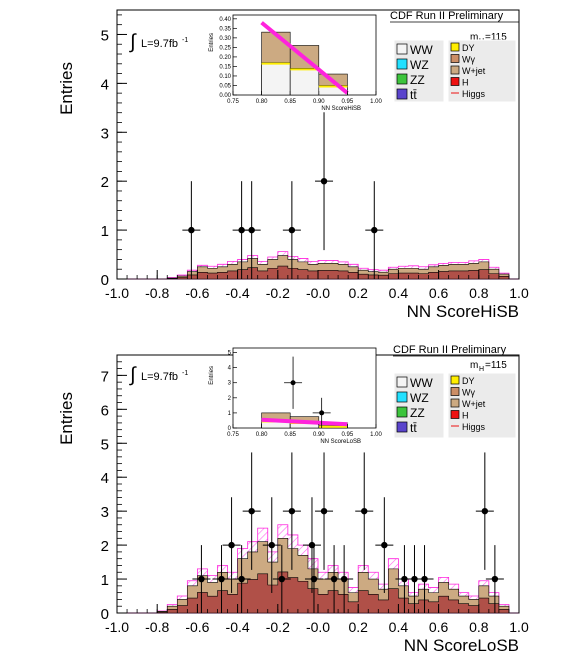 The image size is (567, 667). I want to click on inset-x-tick-label: 0.75, so click(233, 102).